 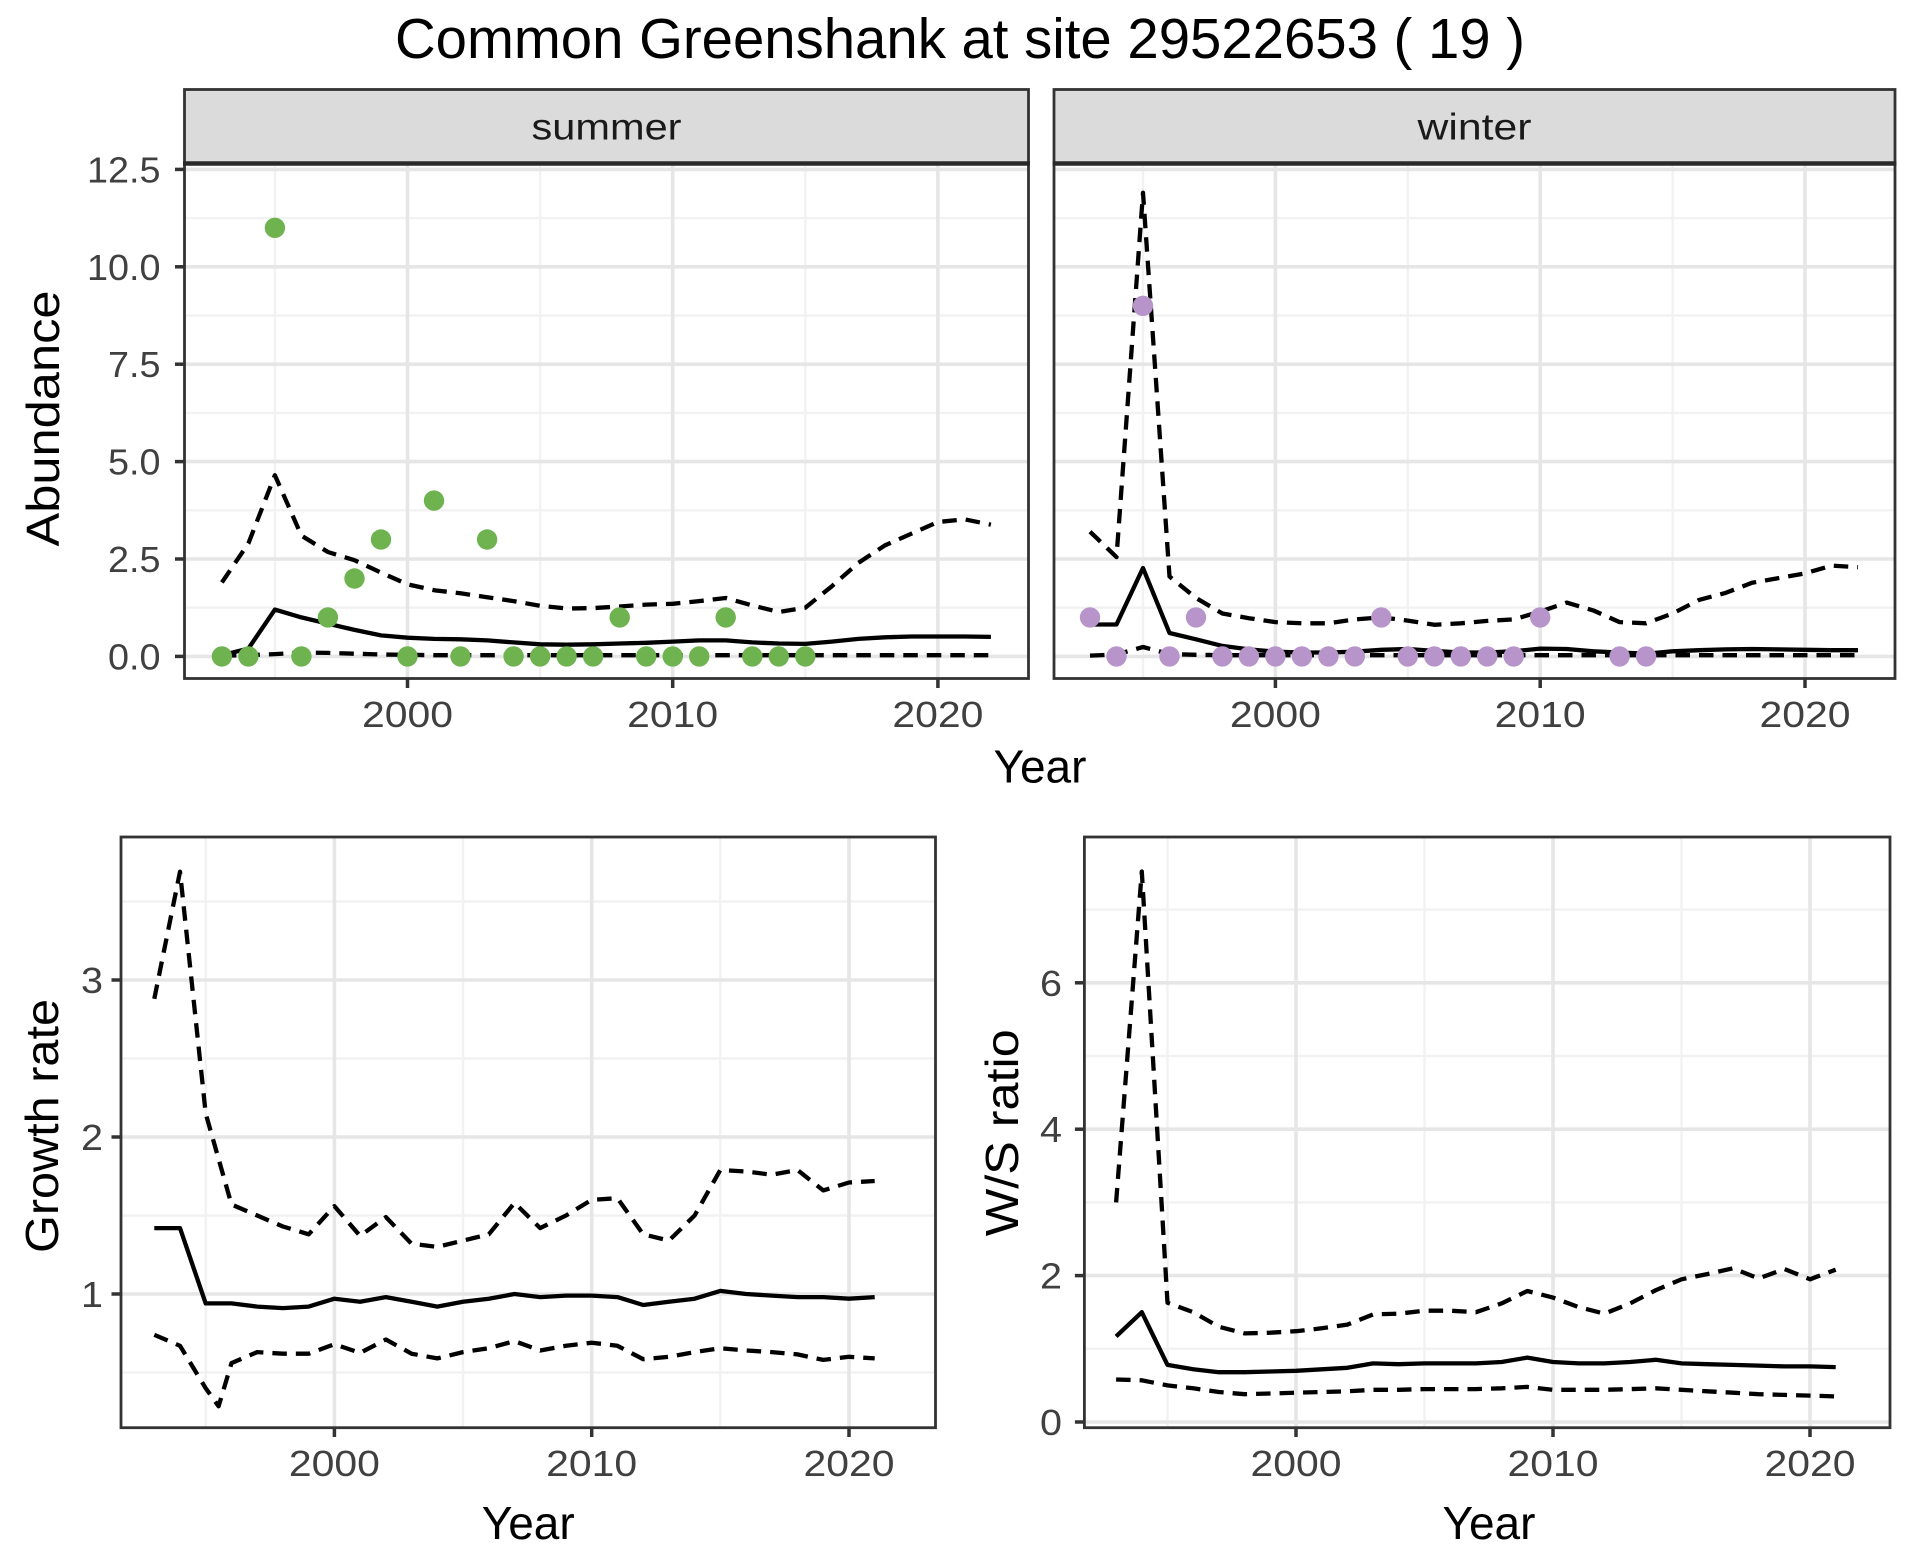 I want to click on svg-text: W/S ratio, so click(x=1002, y=1132).